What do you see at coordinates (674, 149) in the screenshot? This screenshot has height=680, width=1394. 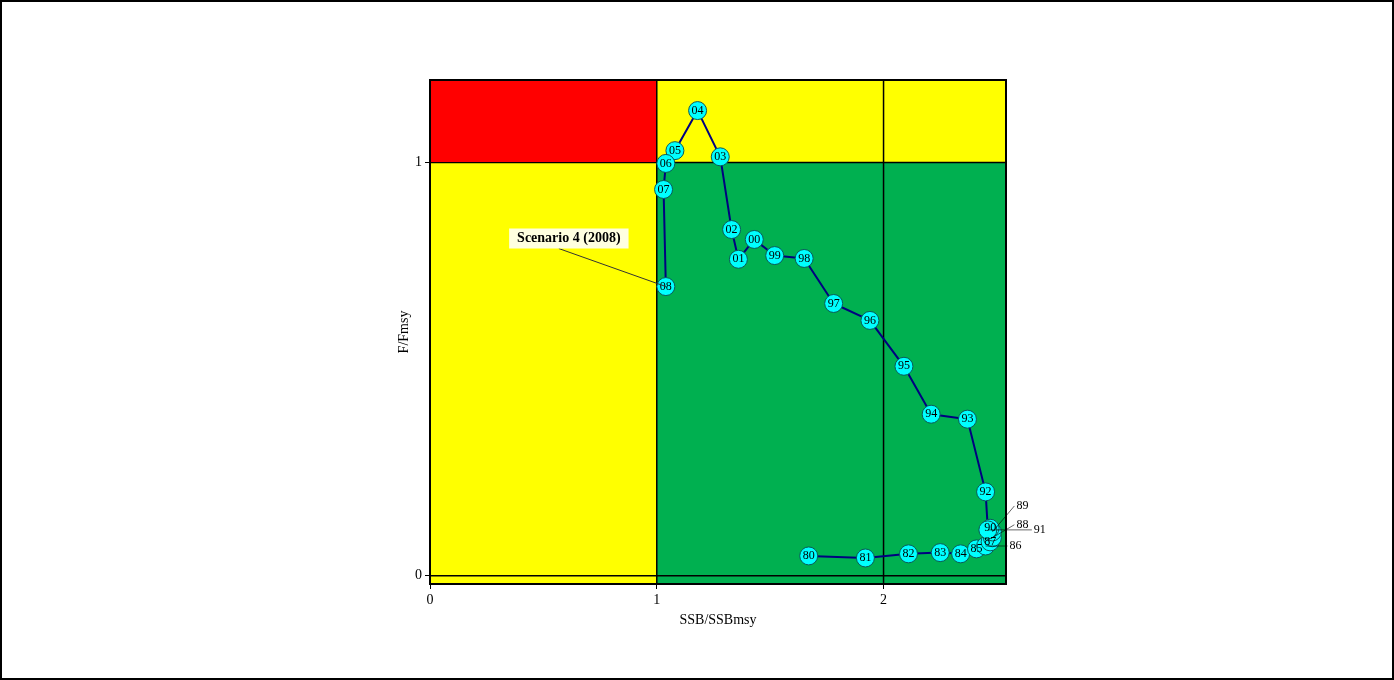 I see `annotation: 05` at bounding box center [674, 149].